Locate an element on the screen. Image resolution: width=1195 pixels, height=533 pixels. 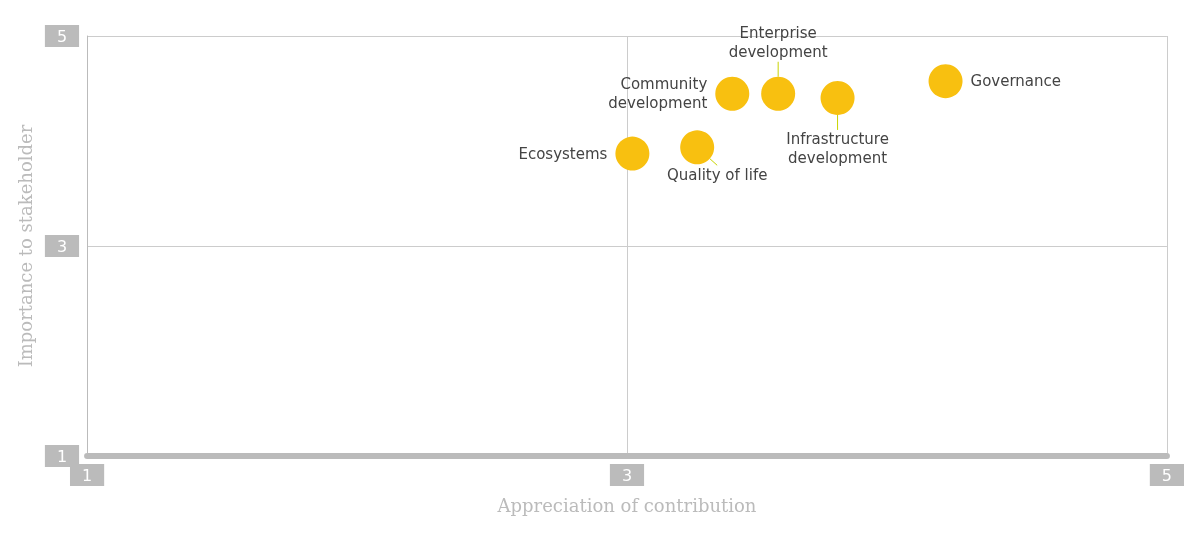
y-tick-label: 3 is located at coordinates (62, 246).